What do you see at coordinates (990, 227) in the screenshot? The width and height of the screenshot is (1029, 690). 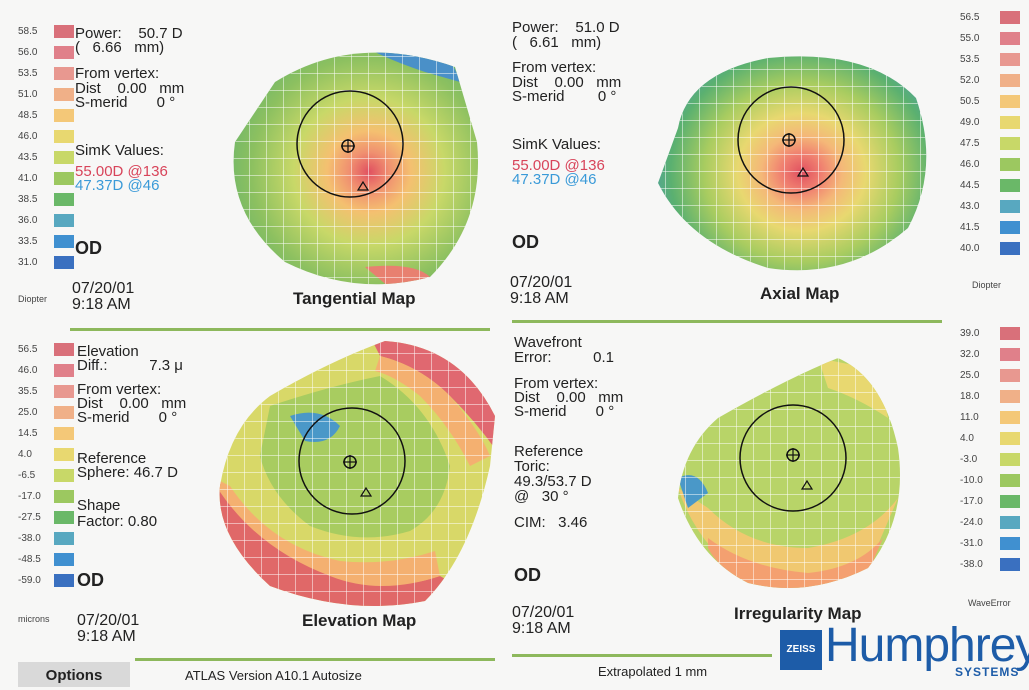 I see `scale-row: 41.5` at bounding box center [990, 227].